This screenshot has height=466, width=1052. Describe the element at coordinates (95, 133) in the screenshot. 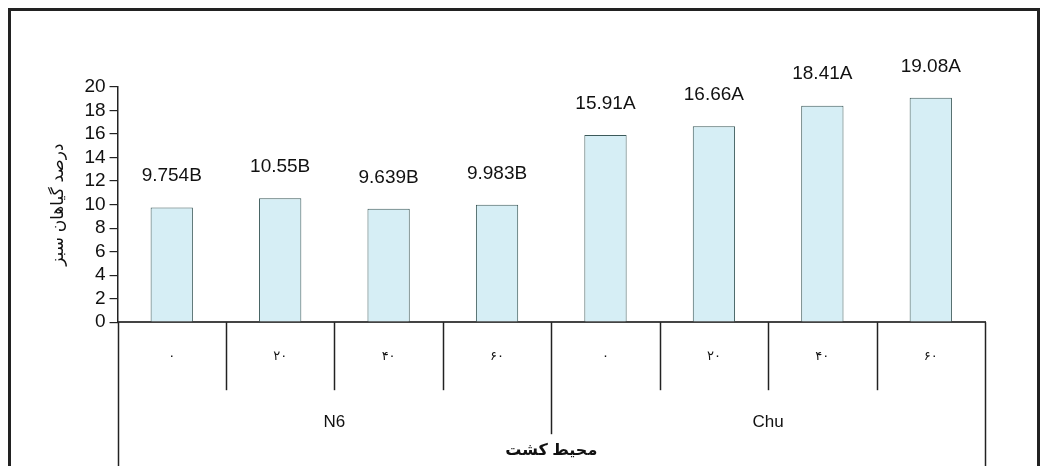

I see `y-tick-label: 16` at that location.